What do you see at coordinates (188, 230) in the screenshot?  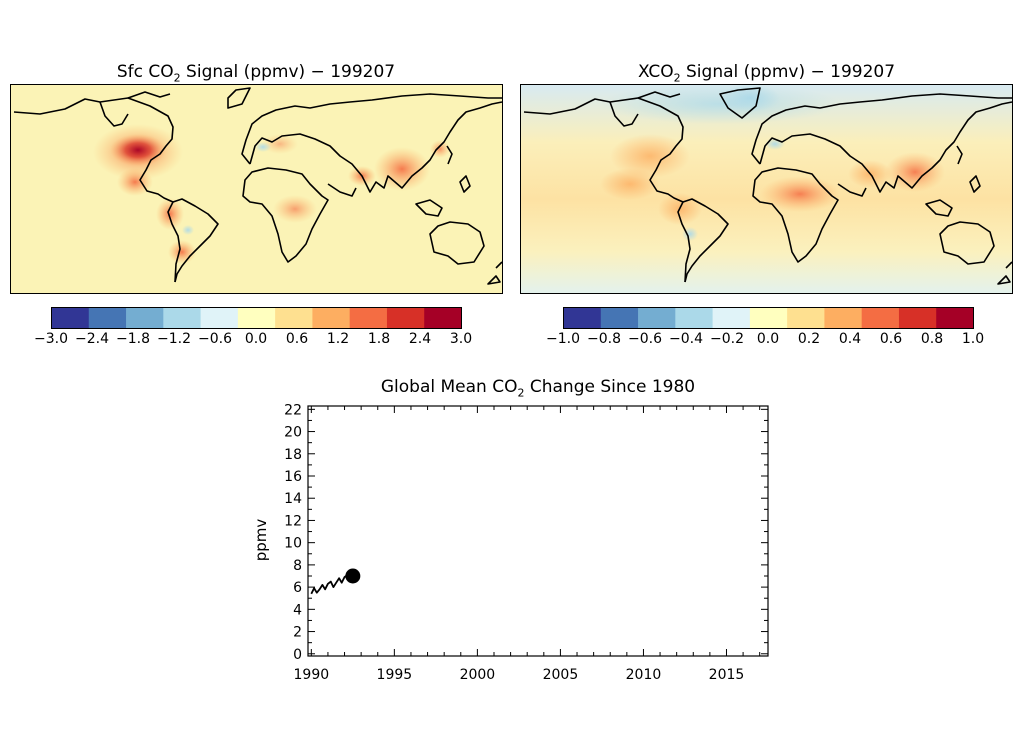 I see `left-map-signal-blue` at bounding box center [188, 230].